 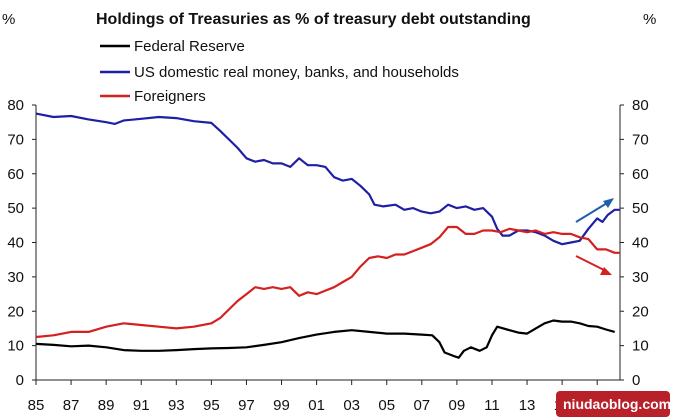 I want to click on y-tick-left-label: 60, so click(x=15, y=174).